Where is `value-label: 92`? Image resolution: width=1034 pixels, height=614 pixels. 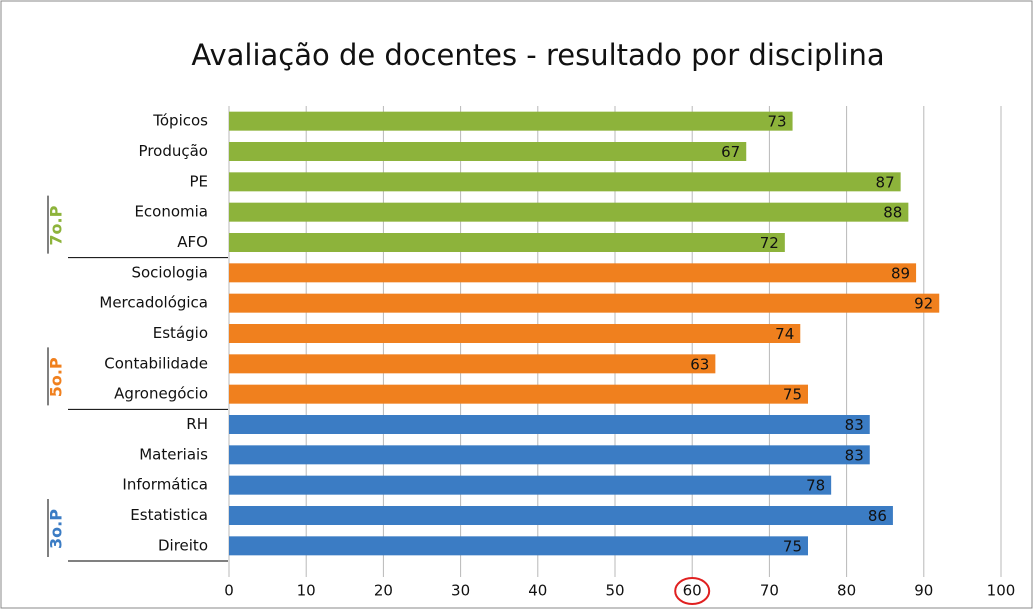 value-label: 92 is located at coordinates (923, 304).